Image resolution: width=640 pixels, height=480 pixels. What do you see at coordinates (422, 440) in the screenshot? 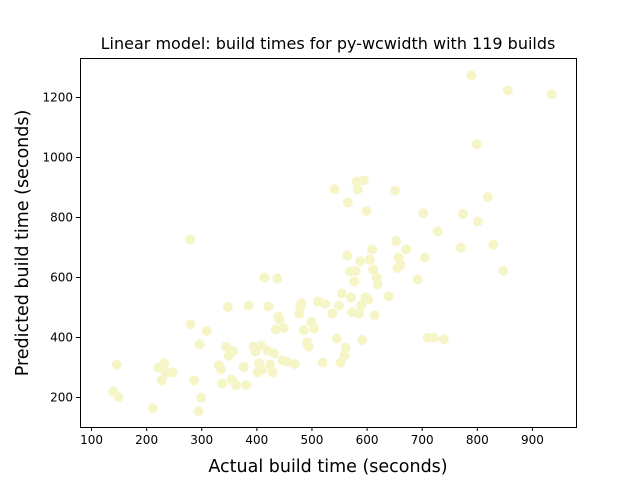
I see `x-tick-label: 700` at bounding box center [422, 440].